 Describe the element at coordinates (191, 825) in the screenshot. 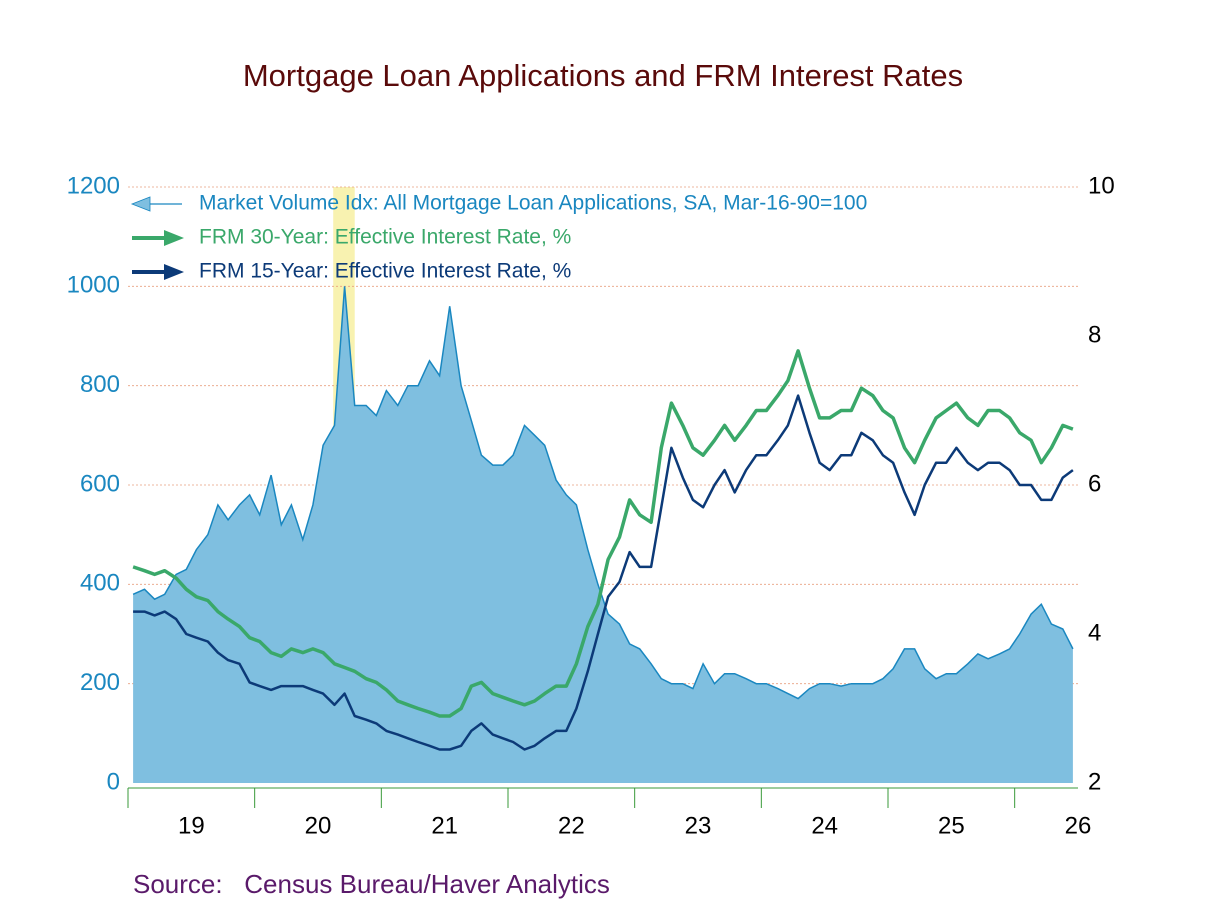

I see `x-tick-label: 19` at that location.